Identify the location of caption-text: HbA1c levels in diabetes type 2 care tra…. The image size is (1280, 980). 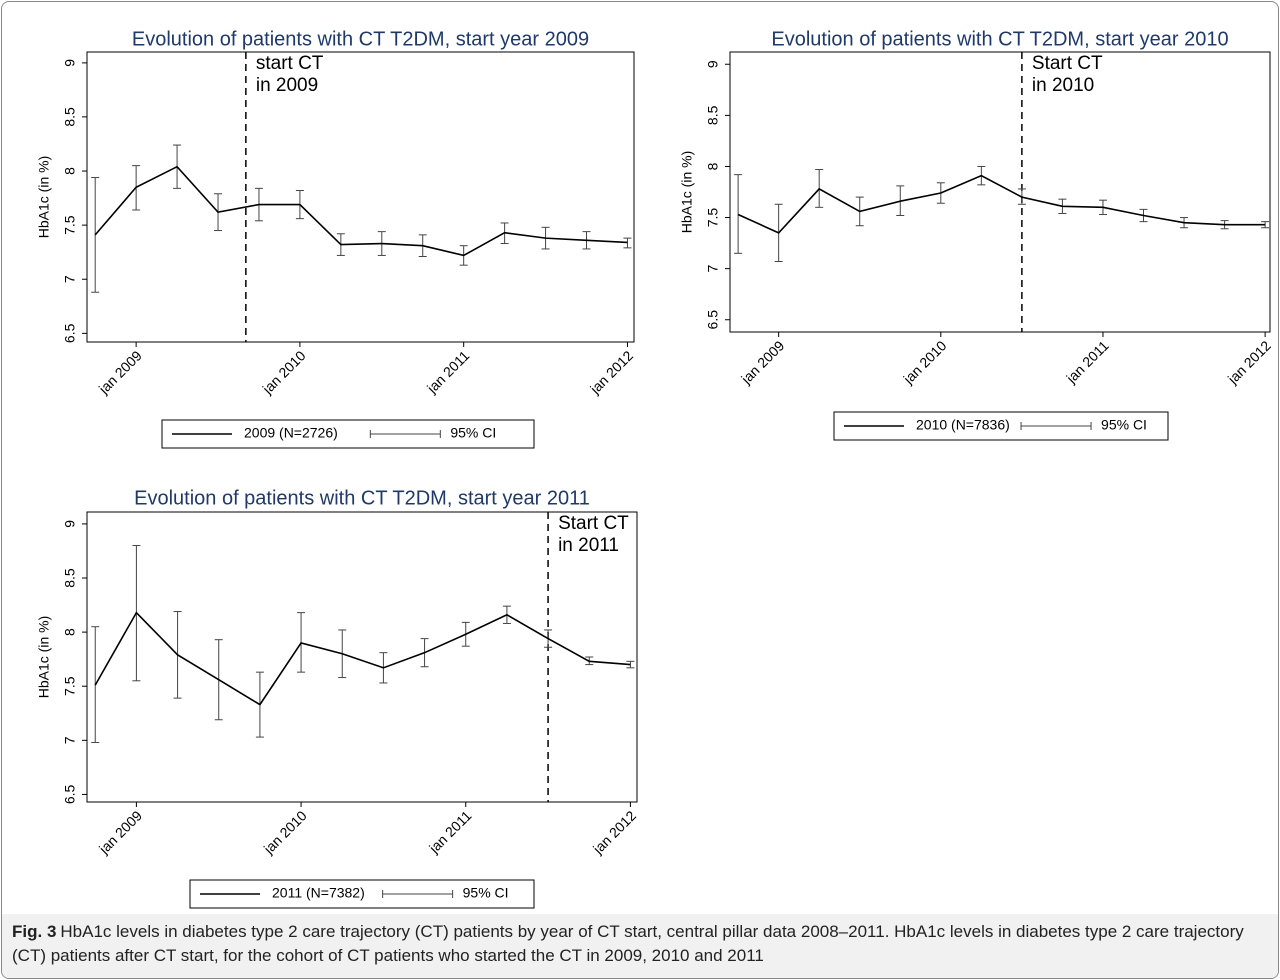
(628, 943).